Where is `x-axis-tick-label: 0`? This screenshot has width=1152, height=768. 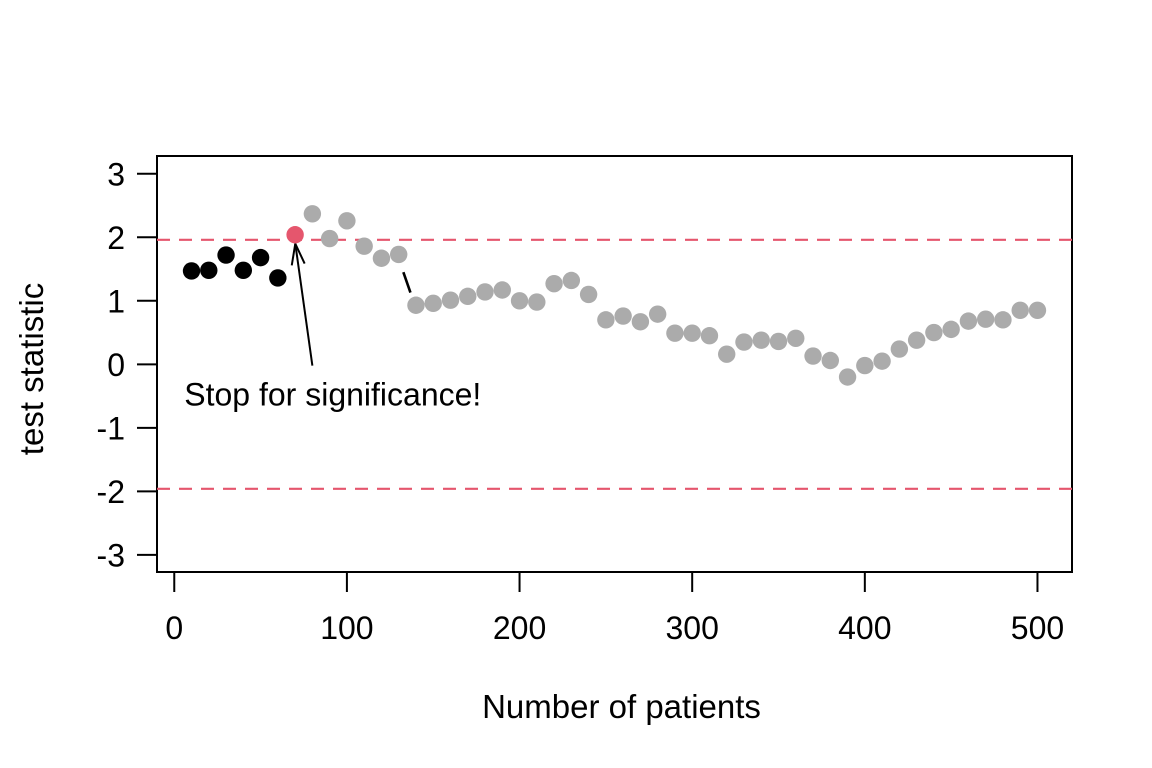
x-axis-tick-label: 0 is located at coordinates (174, 628).